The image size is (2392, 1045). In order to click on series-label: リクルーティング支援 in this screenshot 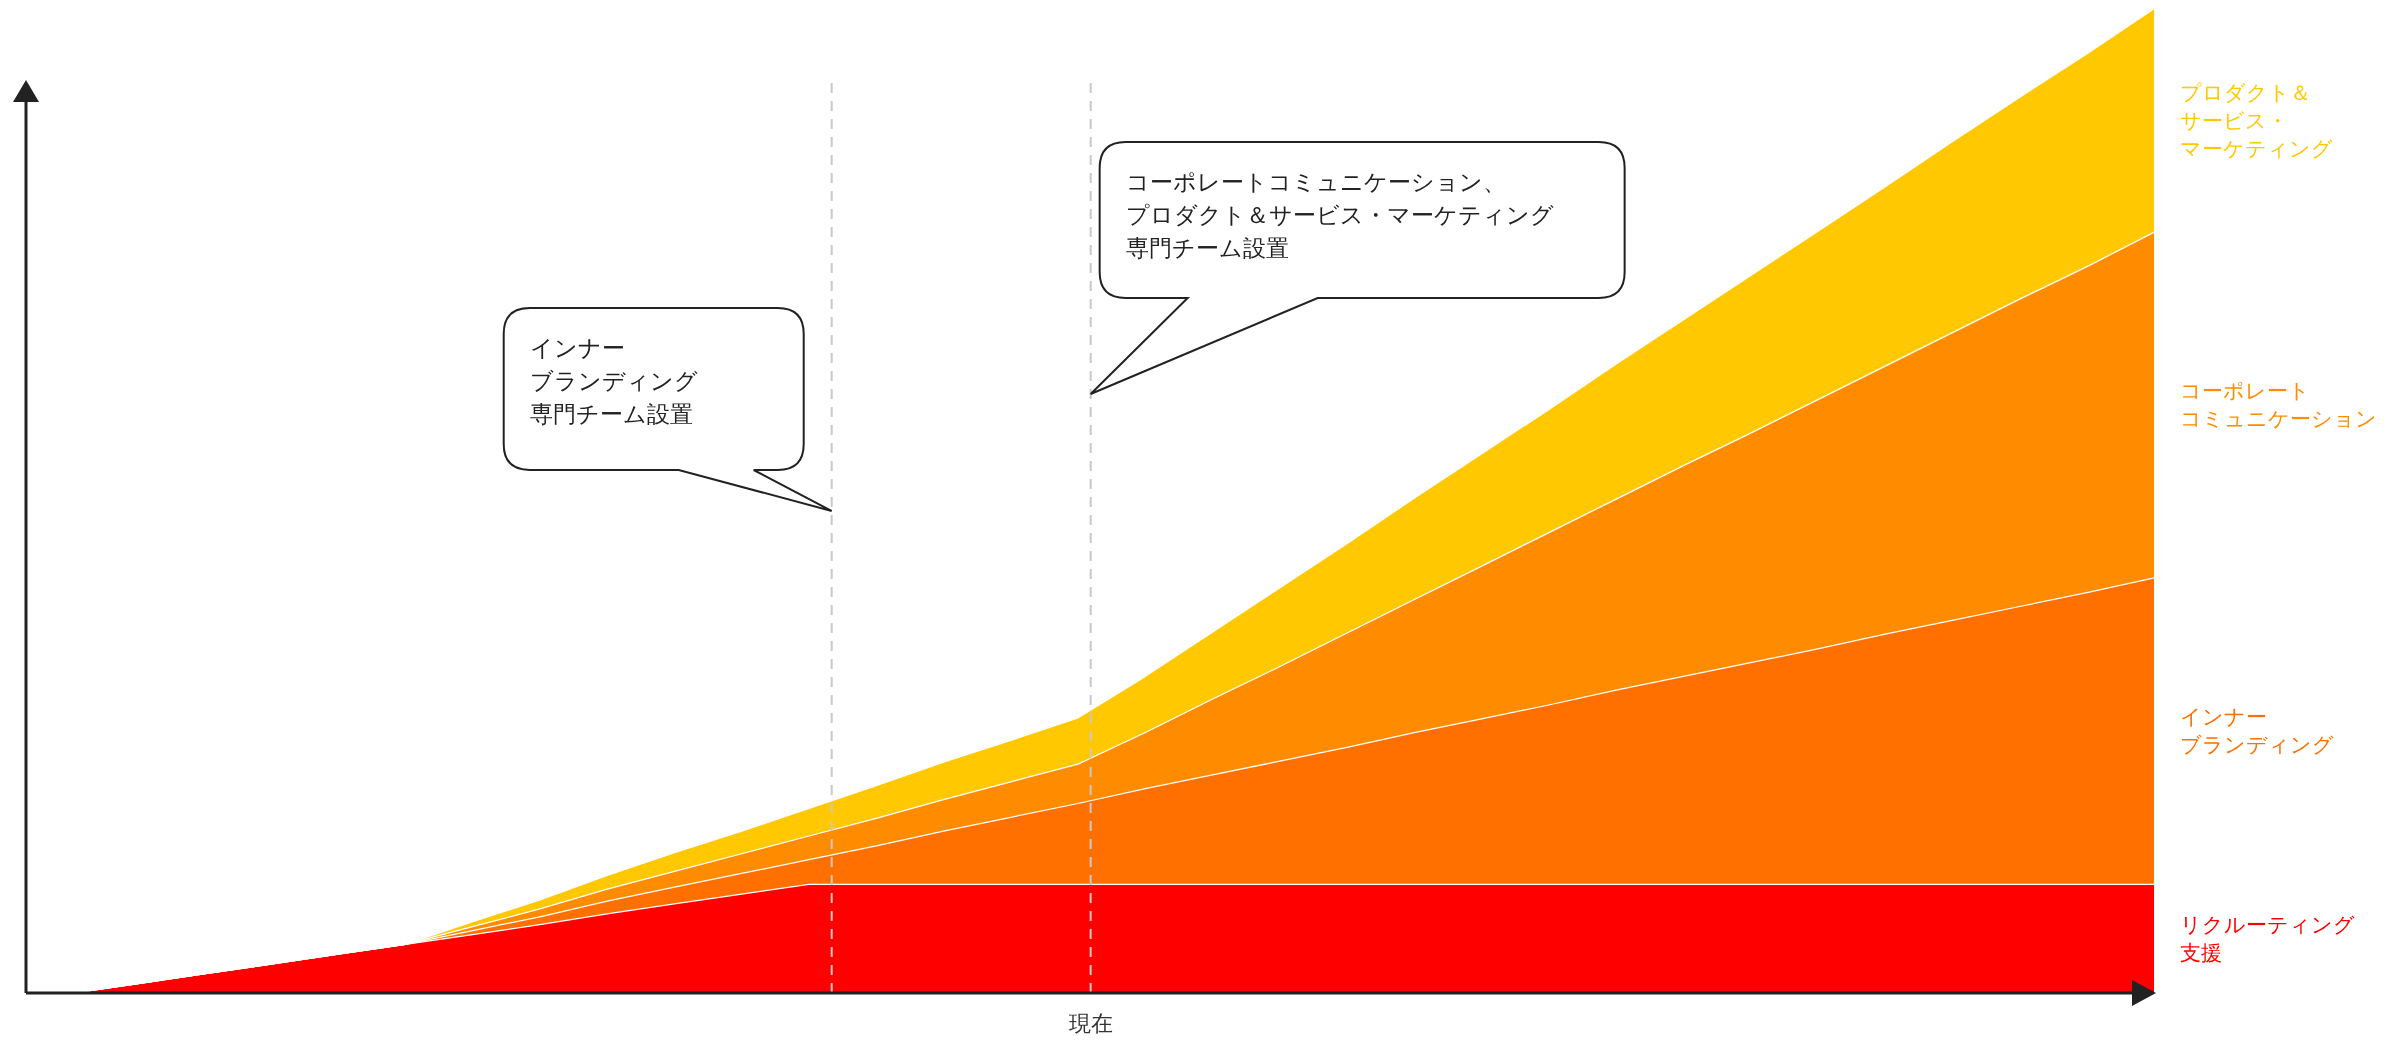, I will do `click(2267, 939)`.